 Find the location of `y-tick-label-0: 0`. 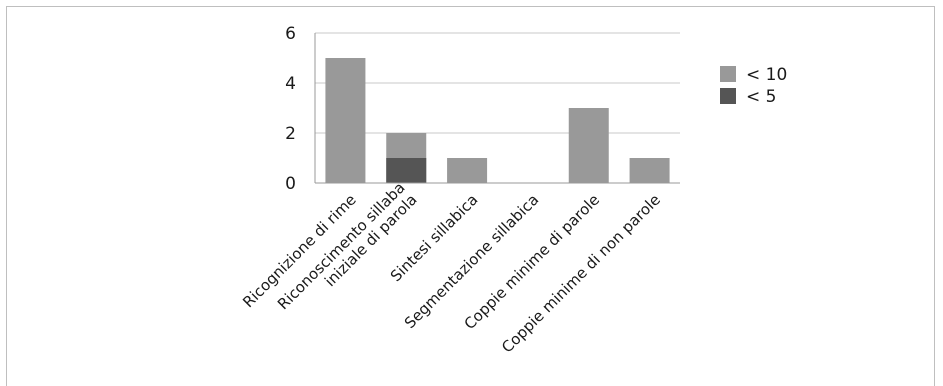

y-tick-label-0: 0 is located at coordinates (290, 184).